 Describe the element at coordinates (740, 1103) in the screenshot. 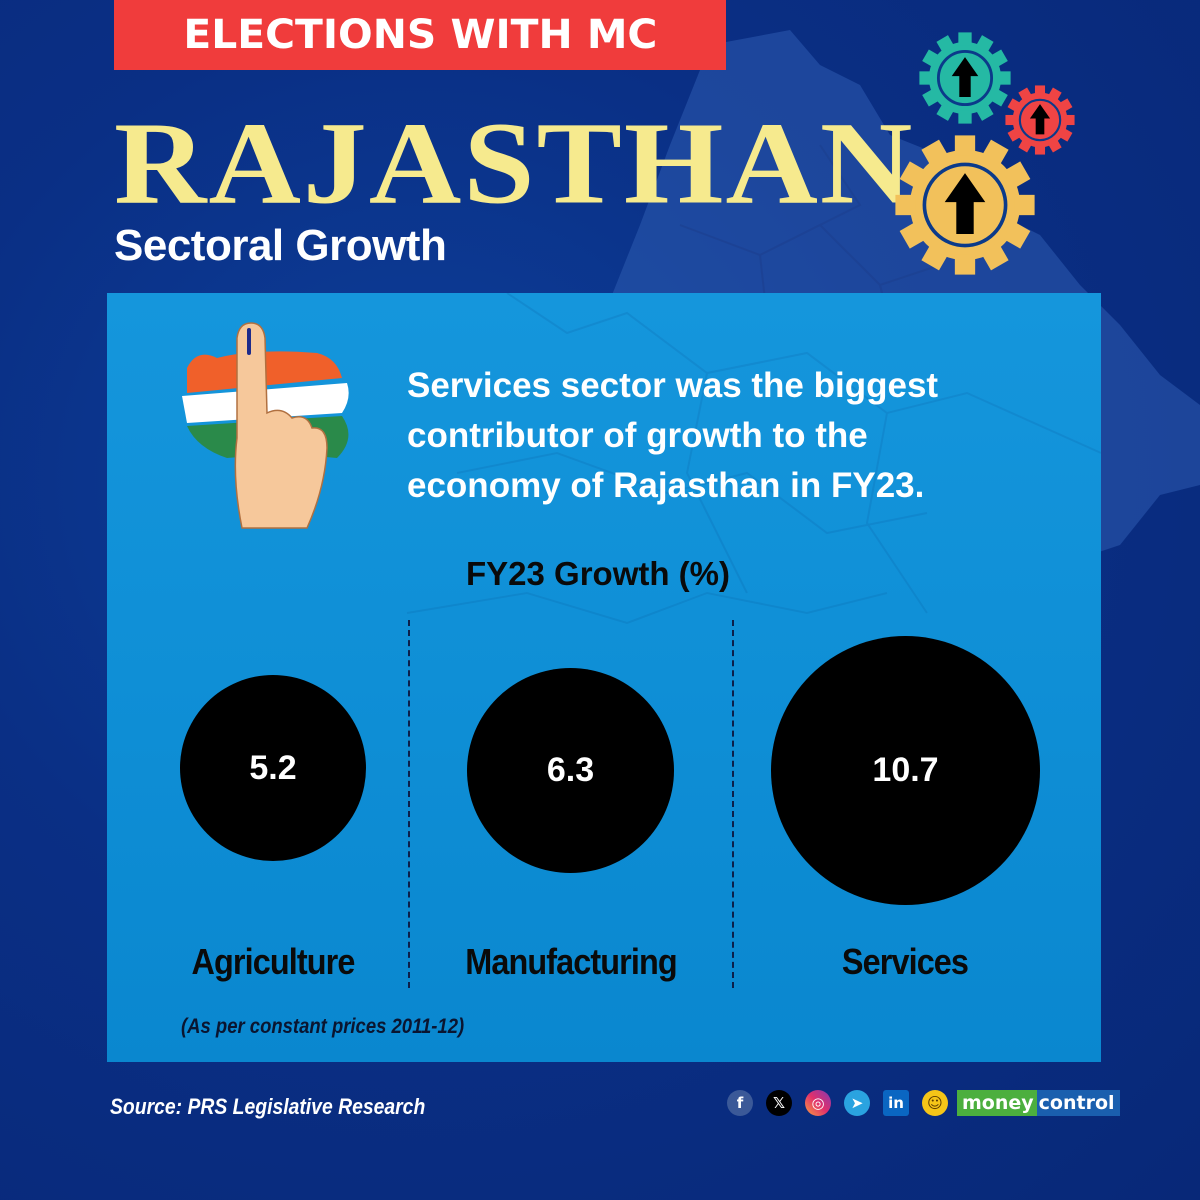

I see `facebook-icon: f` at that location.